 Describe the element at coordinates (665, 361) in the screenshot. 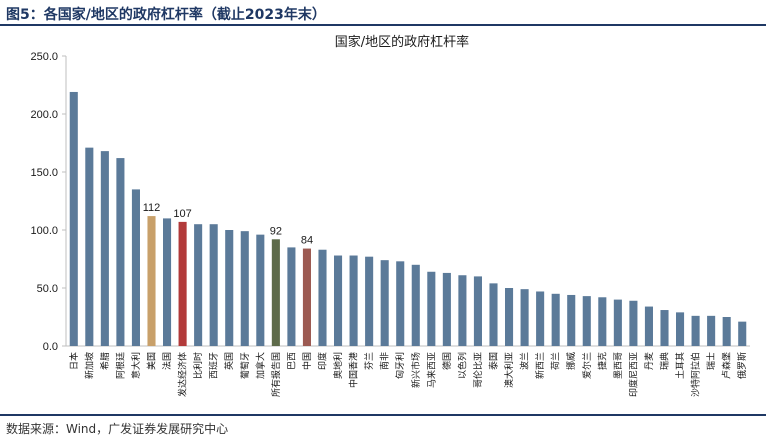

I see `x-tick-label: 瑞典` at that location.